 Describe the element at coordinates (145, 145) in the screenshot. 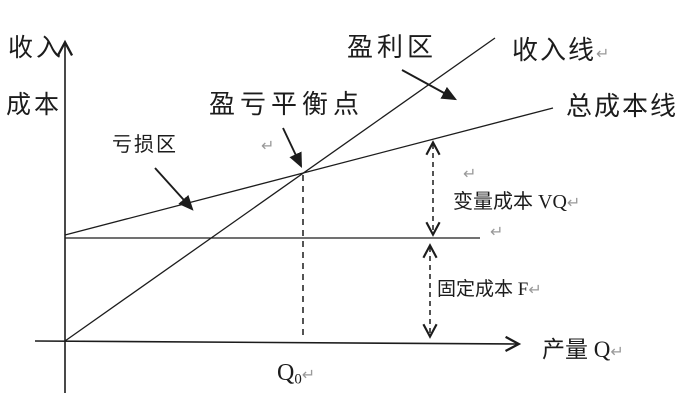

I see `loss-zone-label: 亏损区` at that location.